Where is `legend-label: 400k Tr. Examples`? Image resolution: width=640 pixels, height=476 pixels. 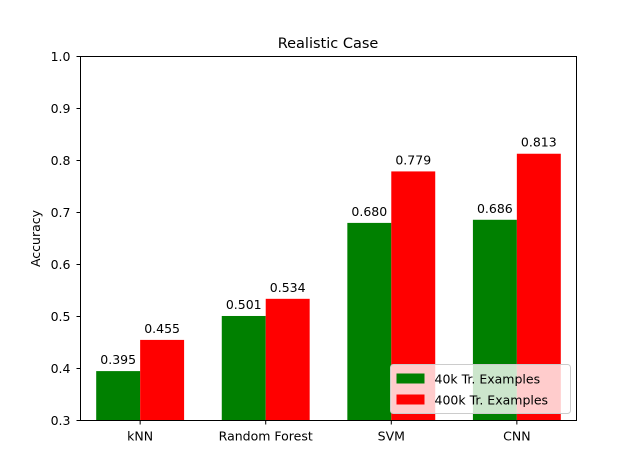 legend-label: 400k Tr. Examples is located at coordinates (492, 400).